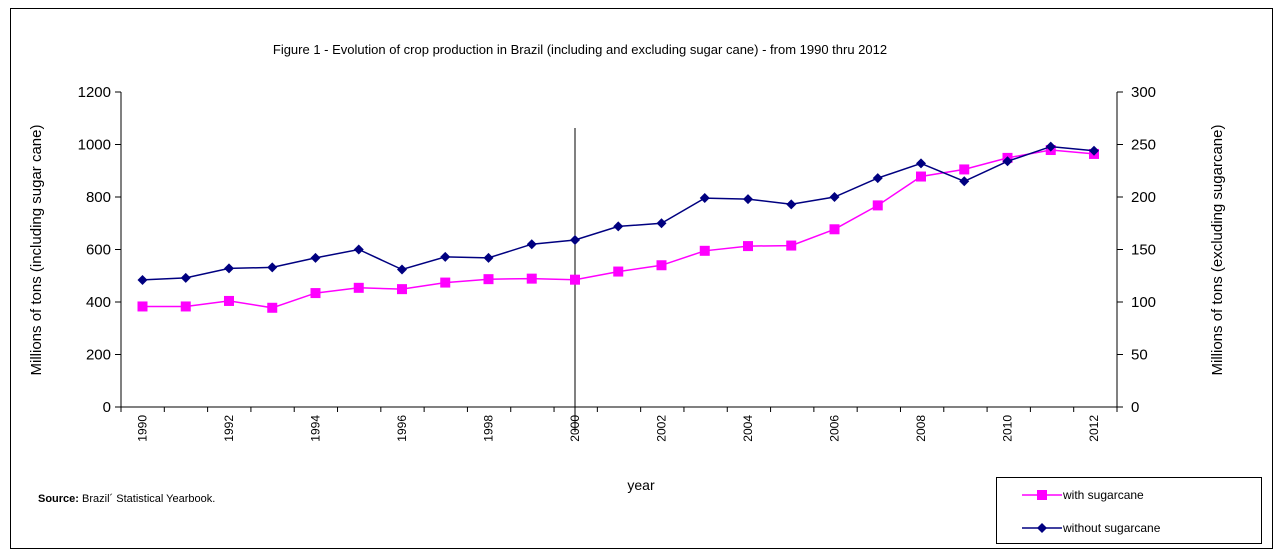 The width and height of the screenshot is (1282, 552). I want to click on legend-marker-with-sugarcane, so click(1042, 495).